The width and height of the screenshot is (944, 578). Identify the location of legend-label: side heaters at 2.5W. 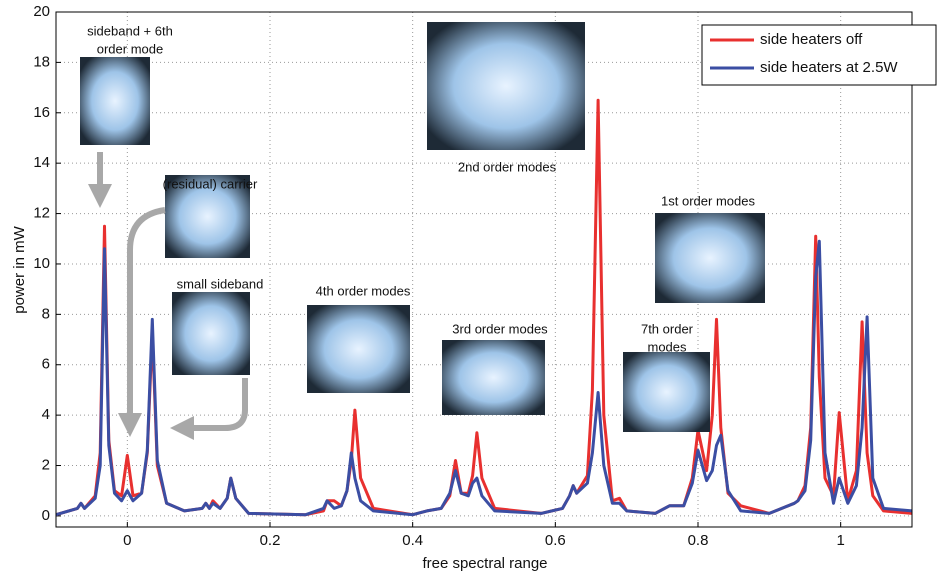
(829, 67).